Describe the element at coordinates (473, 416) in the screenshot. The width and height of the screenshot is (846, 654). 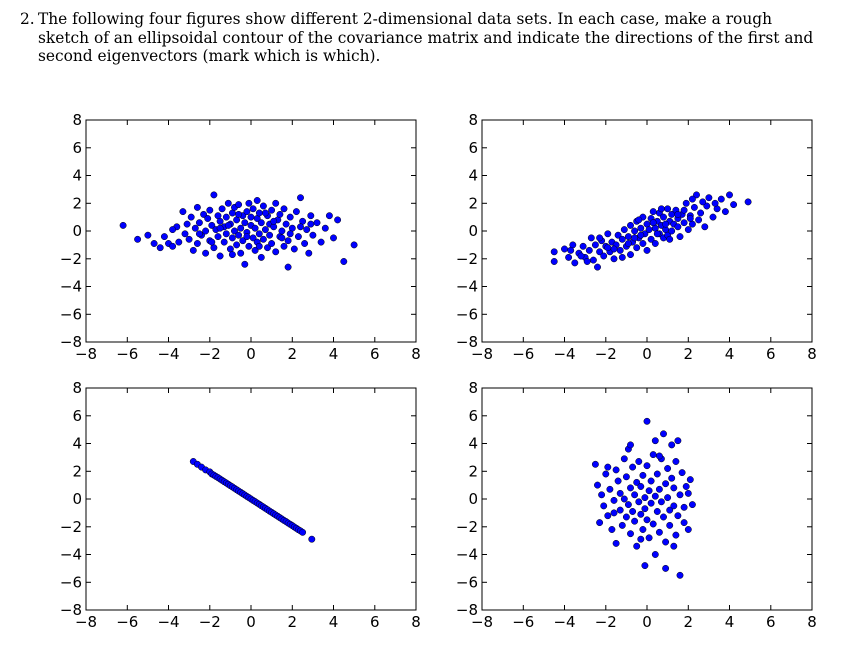
I see `y-tick-label: 6` at that location.